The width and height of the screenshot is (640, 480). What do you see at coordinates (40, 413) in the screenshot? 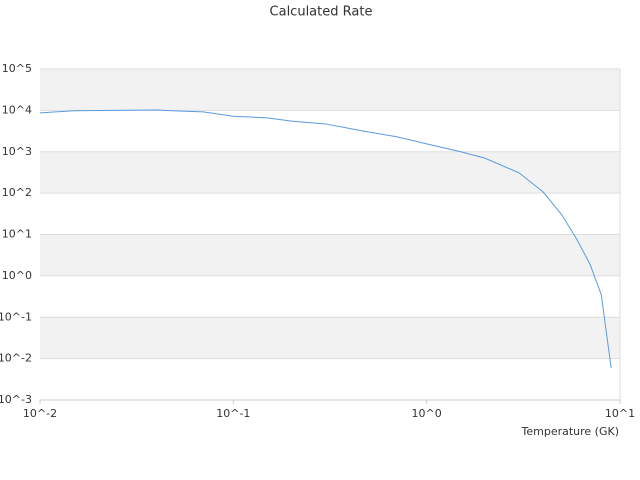
I see `x-tick-label: 10^-2` at bounding box center [40, 413].